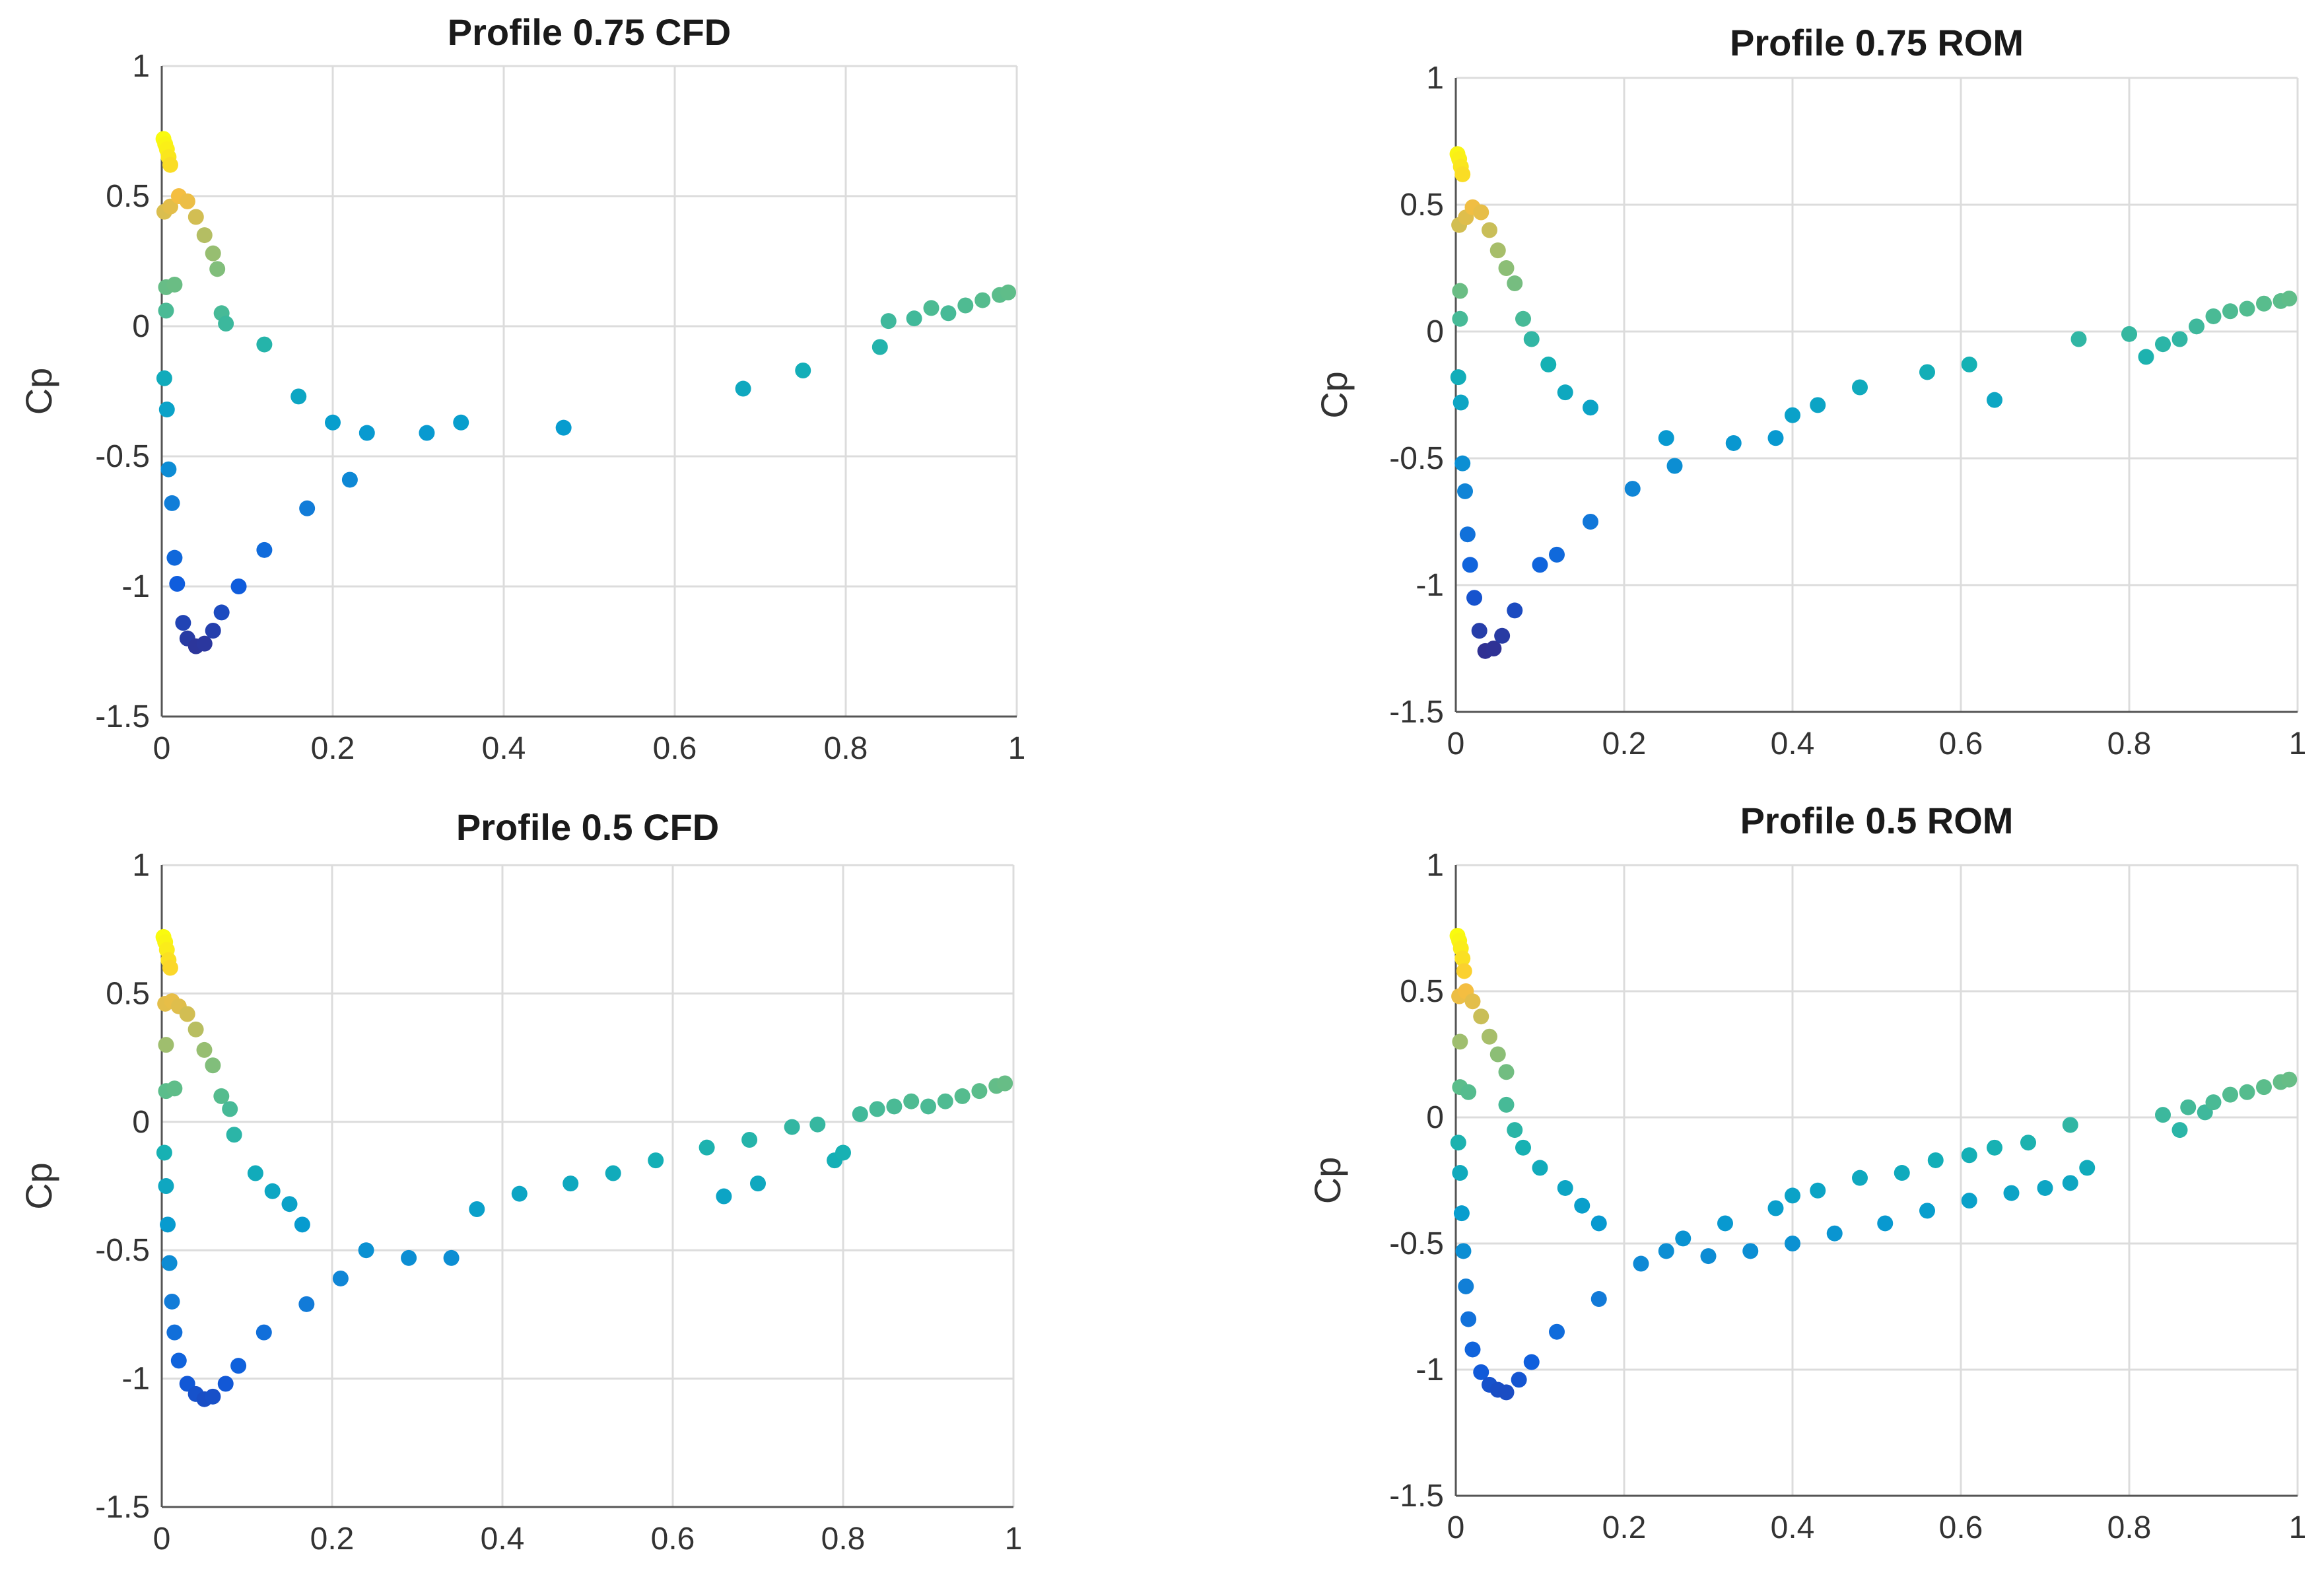 The height and width of the screenshot is (1577, 2324). Describe the element at coordinates (586, 392) in the screenshot. I see `scatter-points` at that location.